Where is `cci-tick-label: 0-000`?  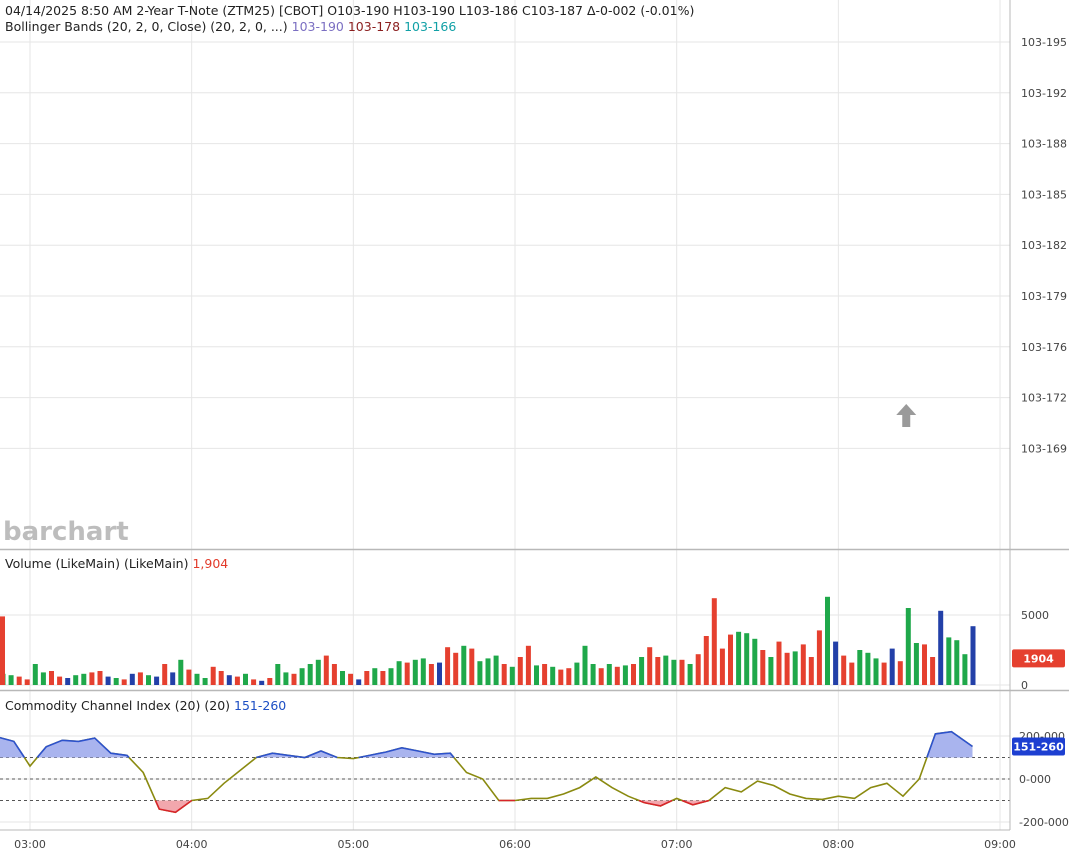 cci-tick-label: 0-000 is located at coordinates (1035, 779).